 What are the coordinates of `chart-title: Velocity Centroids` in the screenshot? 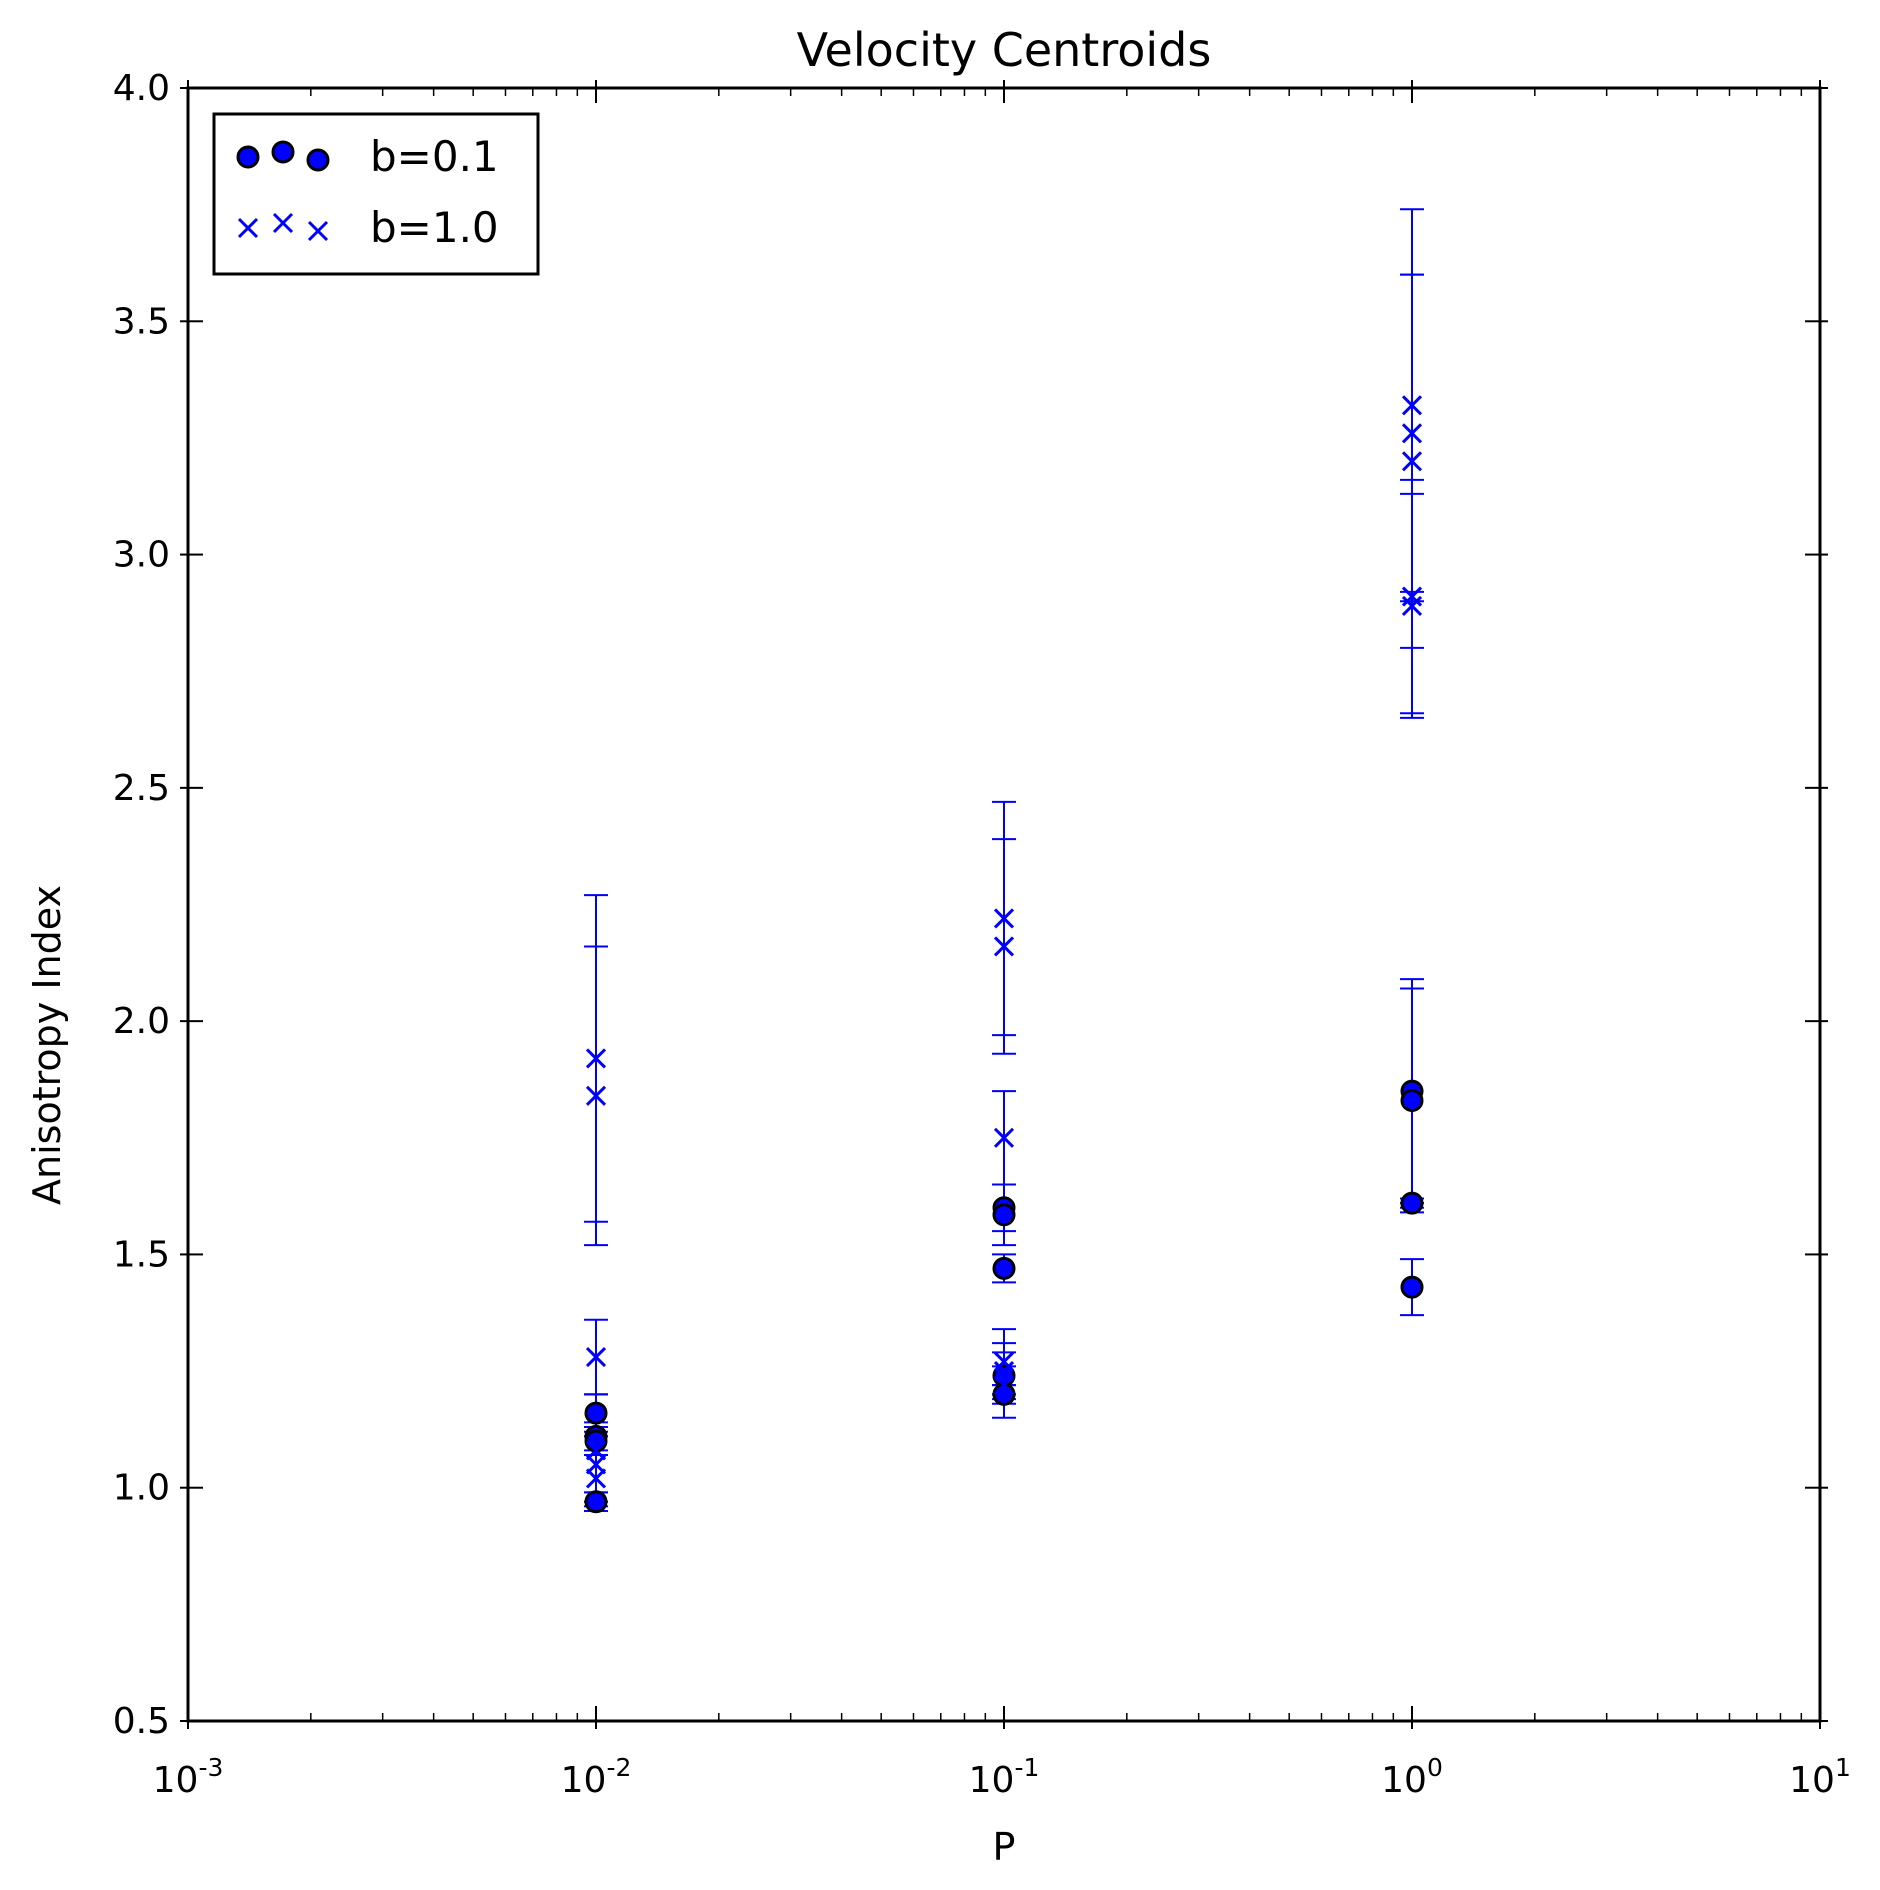 It's located at (1004, 50).